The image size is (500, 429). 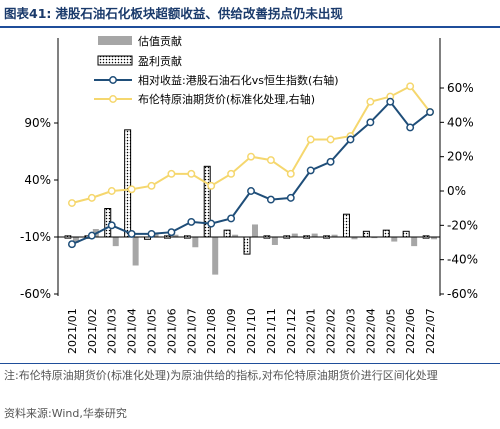 I want to click on right-tick-label: -40%, so click(x=462, y=260).